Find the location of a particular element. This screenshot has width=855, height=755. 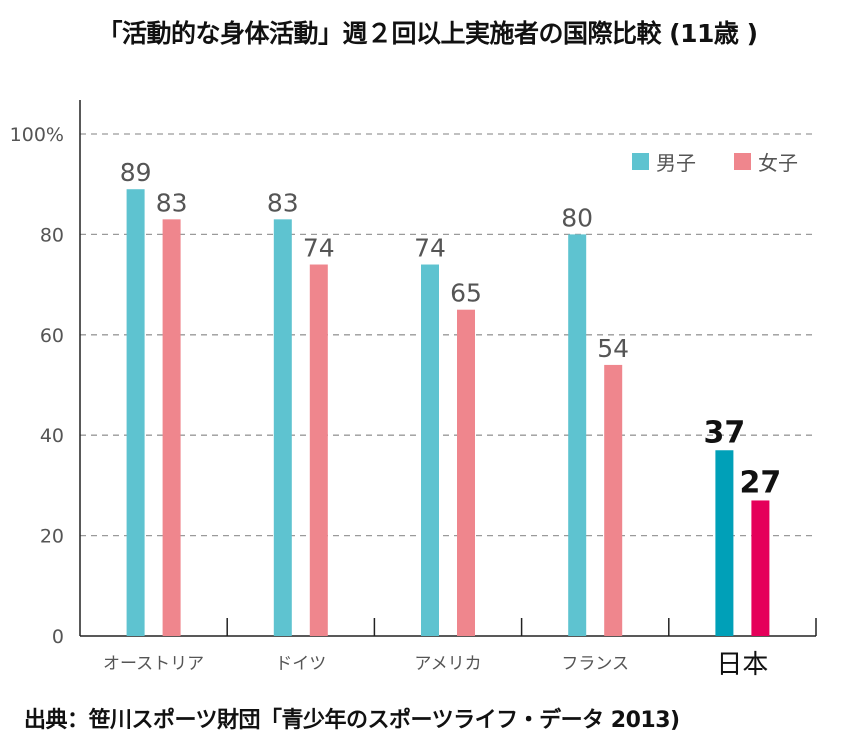

y-tick-label: 40 is located at coordinates (52, 436).